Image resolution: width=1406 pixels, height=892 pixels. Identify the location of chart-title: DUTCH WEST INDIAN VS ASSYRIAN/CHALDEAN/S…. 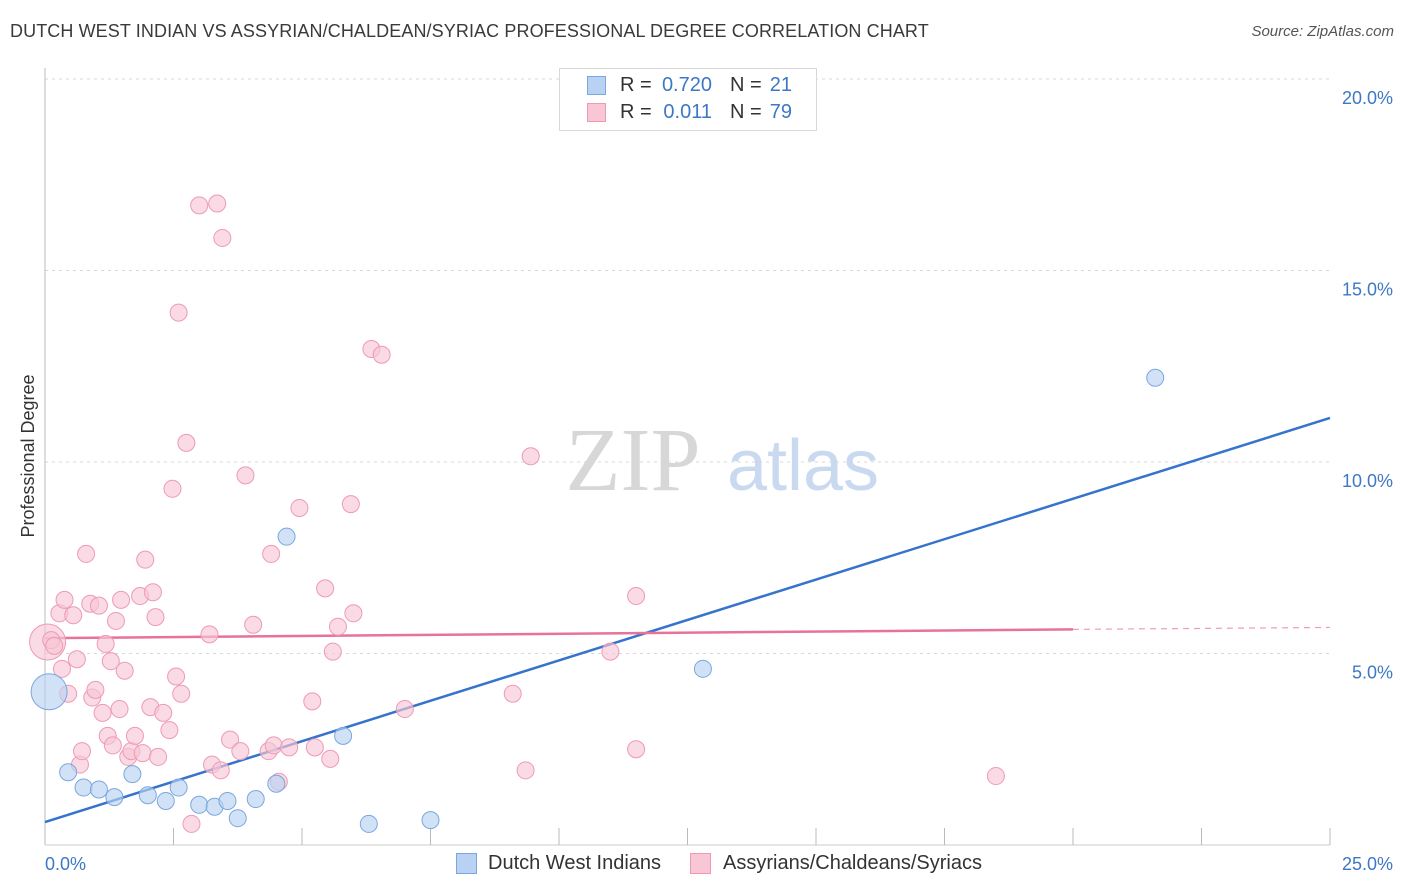
(469, 31).